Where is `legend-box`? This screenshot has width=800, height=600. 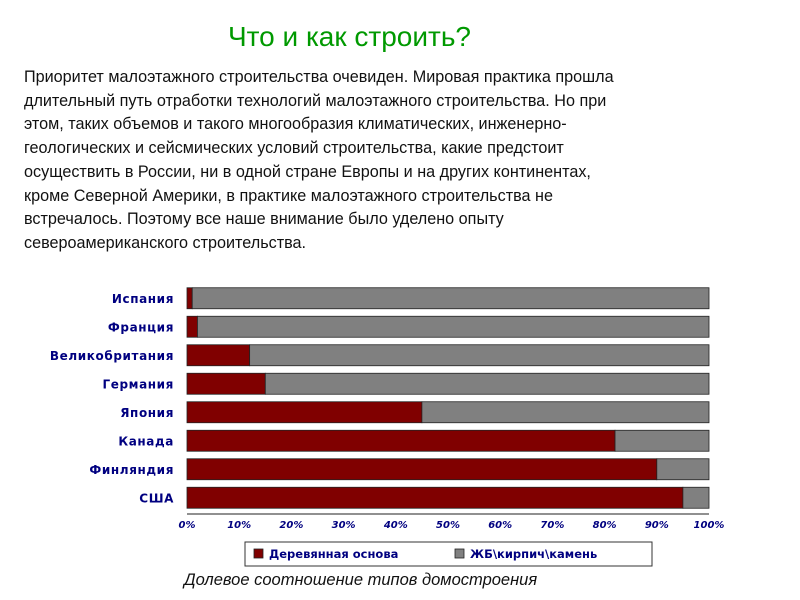
legend-box is located at coordinates (448, 554).